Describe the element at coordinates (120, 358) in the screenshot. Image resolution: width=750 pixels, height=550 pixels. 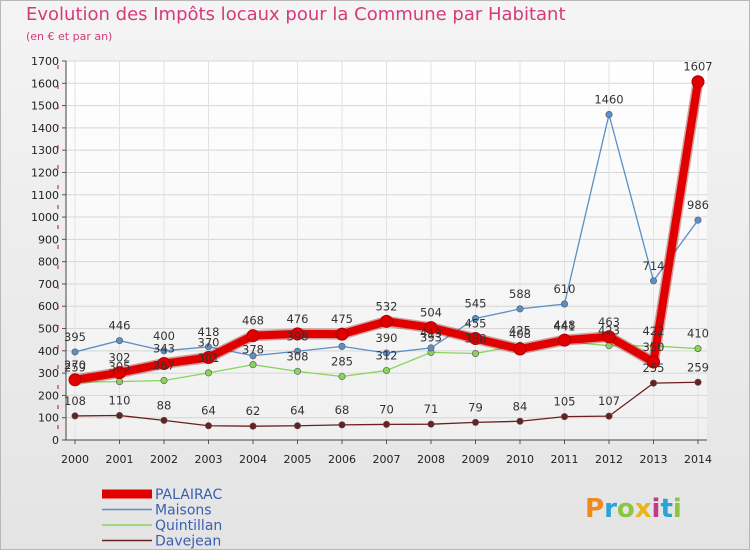
I see `data-label-palairac: 302` at that location.